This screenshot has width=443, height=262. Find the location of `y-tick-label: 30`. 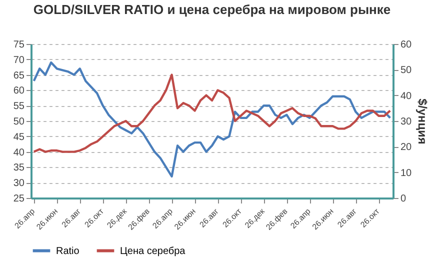

y-tick-label: 30 is located at coordinates (19, 184).